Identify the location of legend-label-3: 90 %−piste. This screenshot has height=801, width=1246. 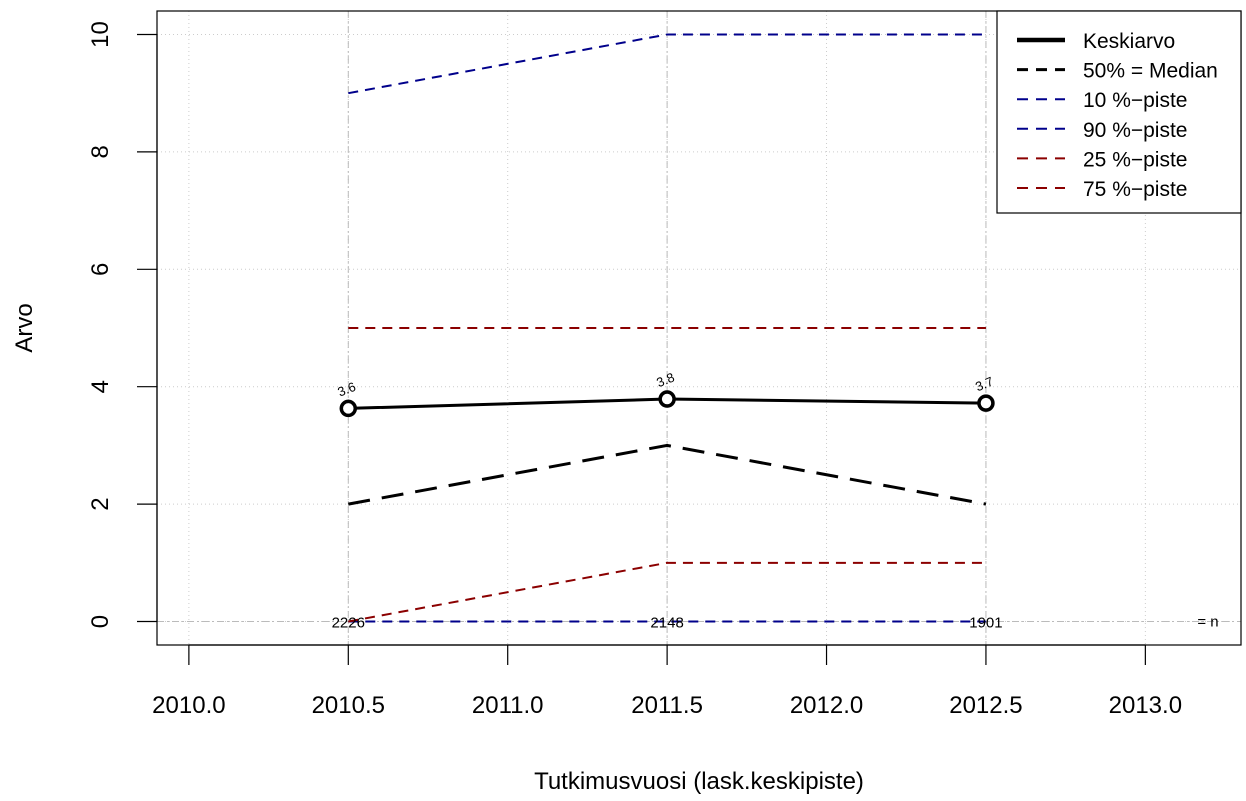
(1135, 130).